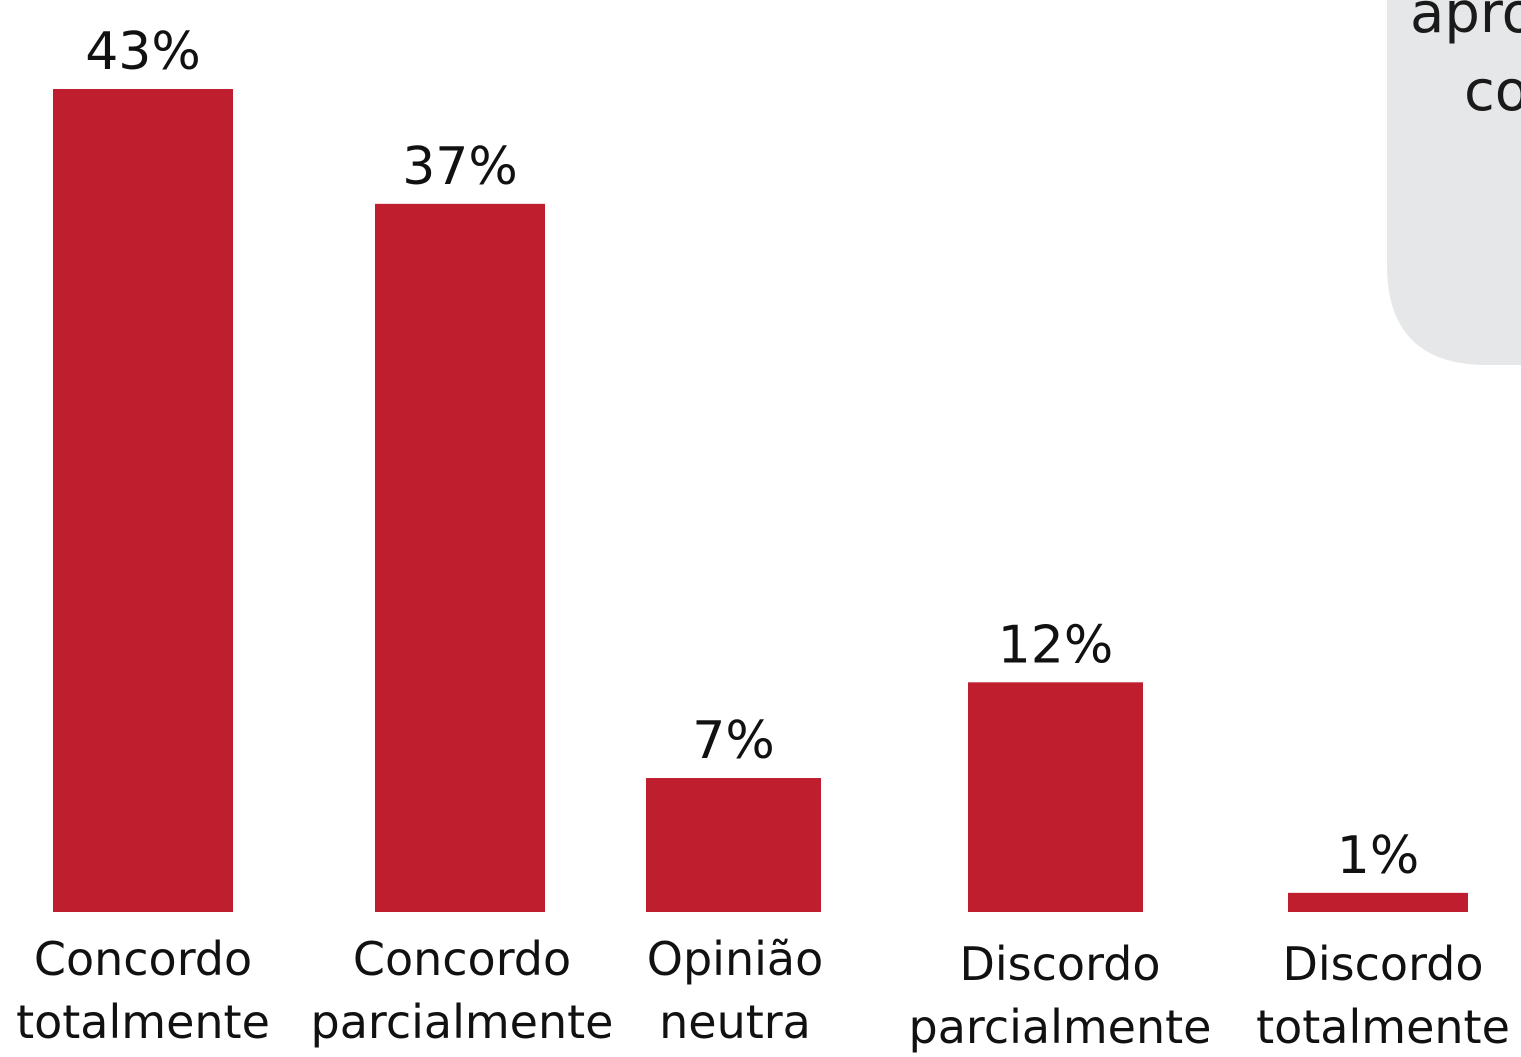 The width and height of the screenshot is (1521, 1057). I want to click on callout-line-2: co, so click(1492, 91).